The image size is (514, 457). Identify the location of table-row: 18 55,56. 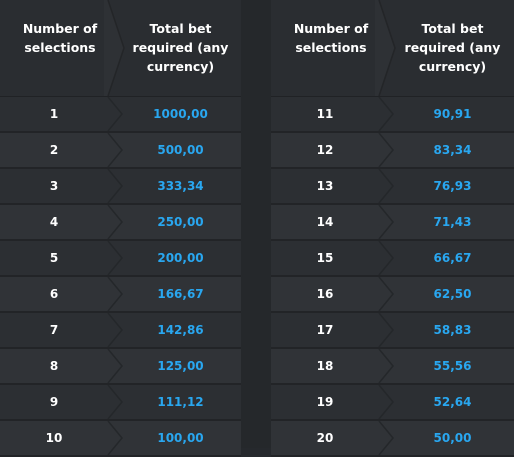
(392, 367).